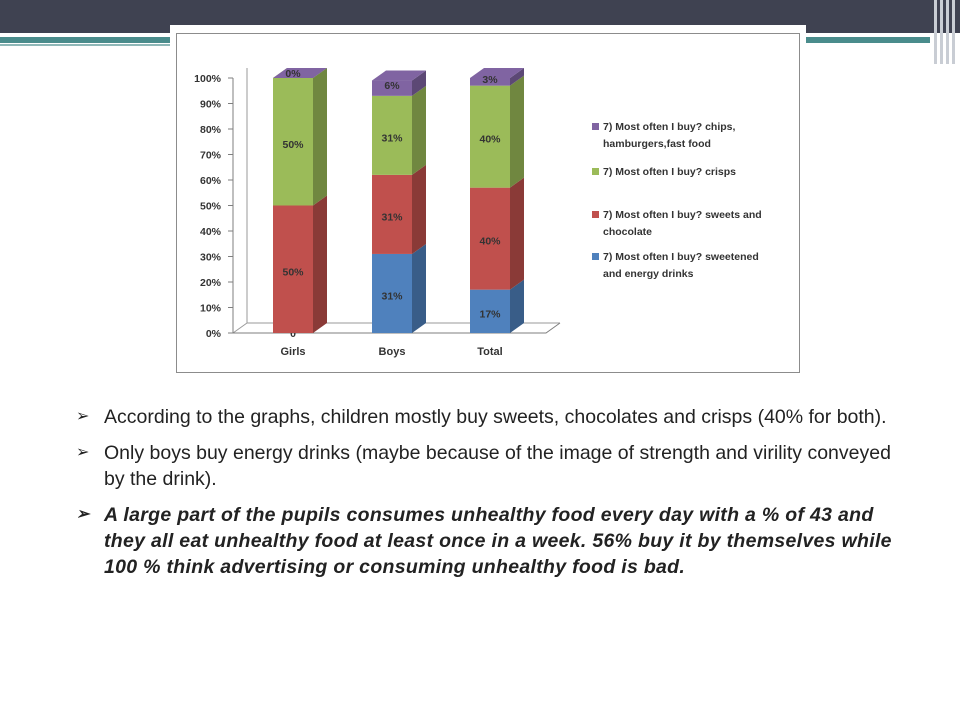 Image resolution: width=960 pixels, height=720 pixels. I want to click on x-category-label: Boys, so click(392, 352).